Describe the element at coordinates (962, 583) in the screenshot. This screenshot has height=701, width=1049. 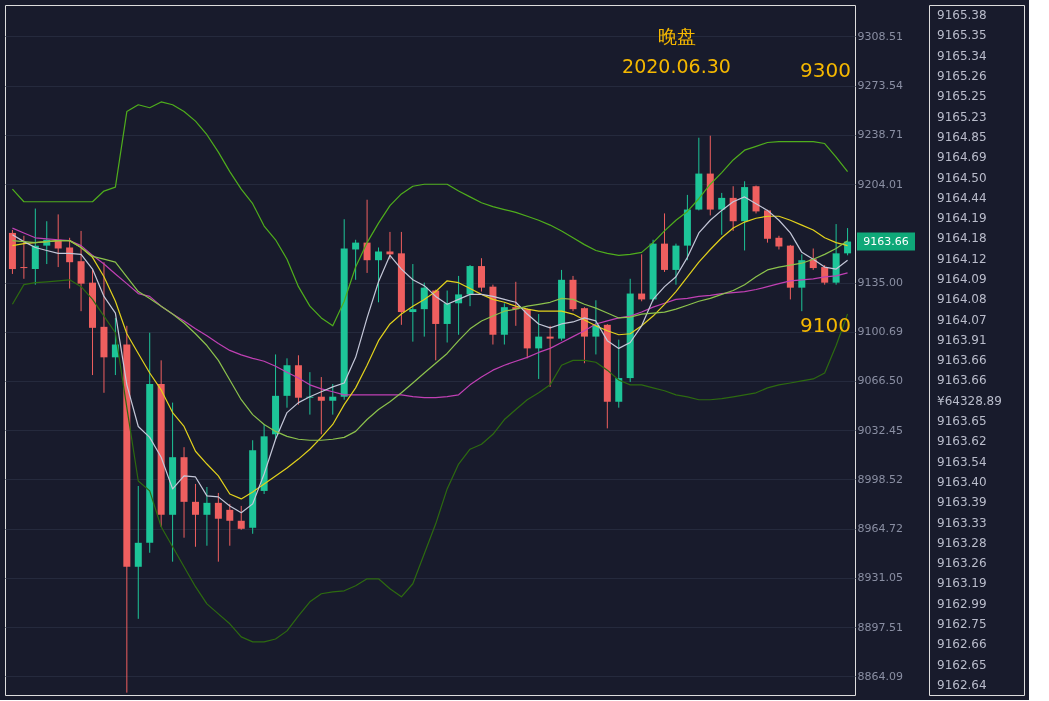
I see `text: 9163.19` at that location.